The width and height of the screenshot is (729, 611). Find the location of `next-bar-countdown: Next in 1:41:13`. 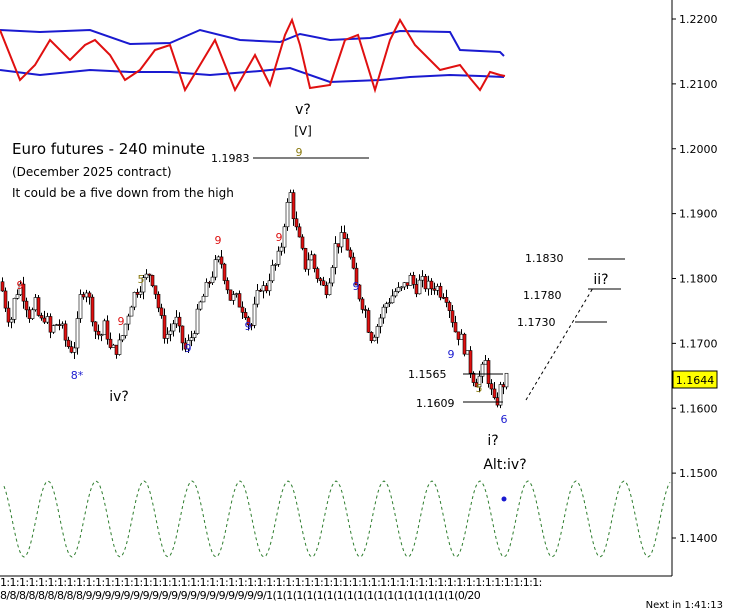

next-bar-countdown: Next in 1:41:13 is located at coordinates (684, 605).